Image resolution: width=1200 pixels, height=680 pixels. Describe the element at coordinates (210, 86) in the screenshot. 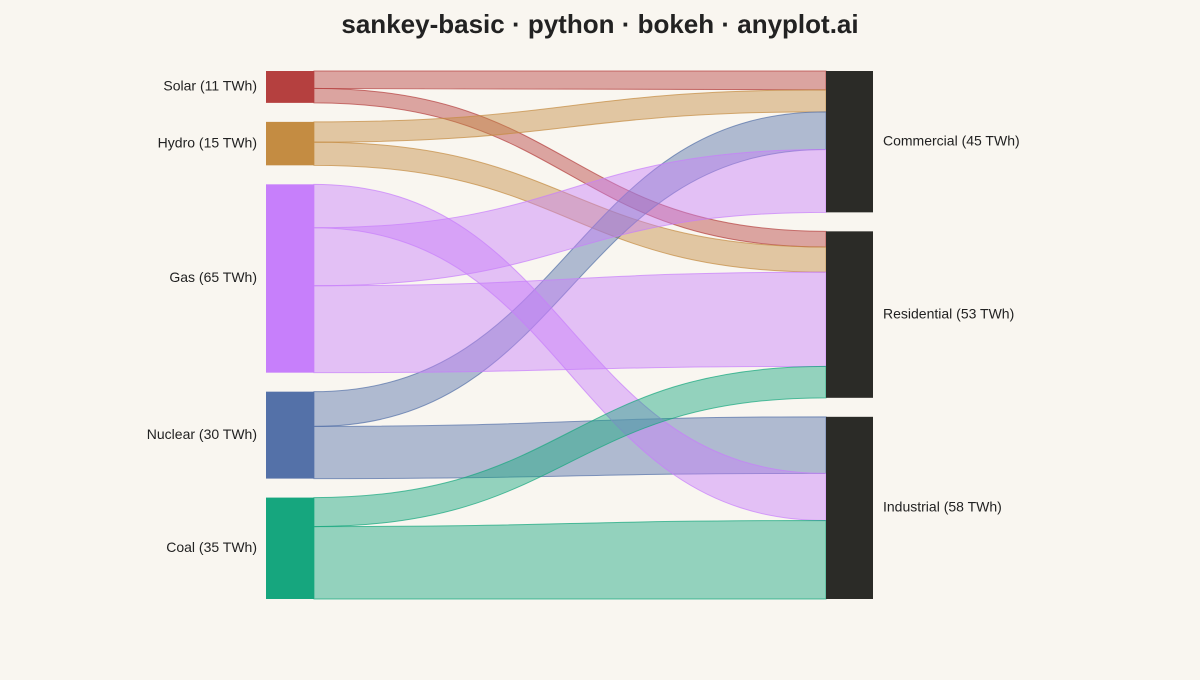

I see `source-label: Solar (11 TWh)` at that location.